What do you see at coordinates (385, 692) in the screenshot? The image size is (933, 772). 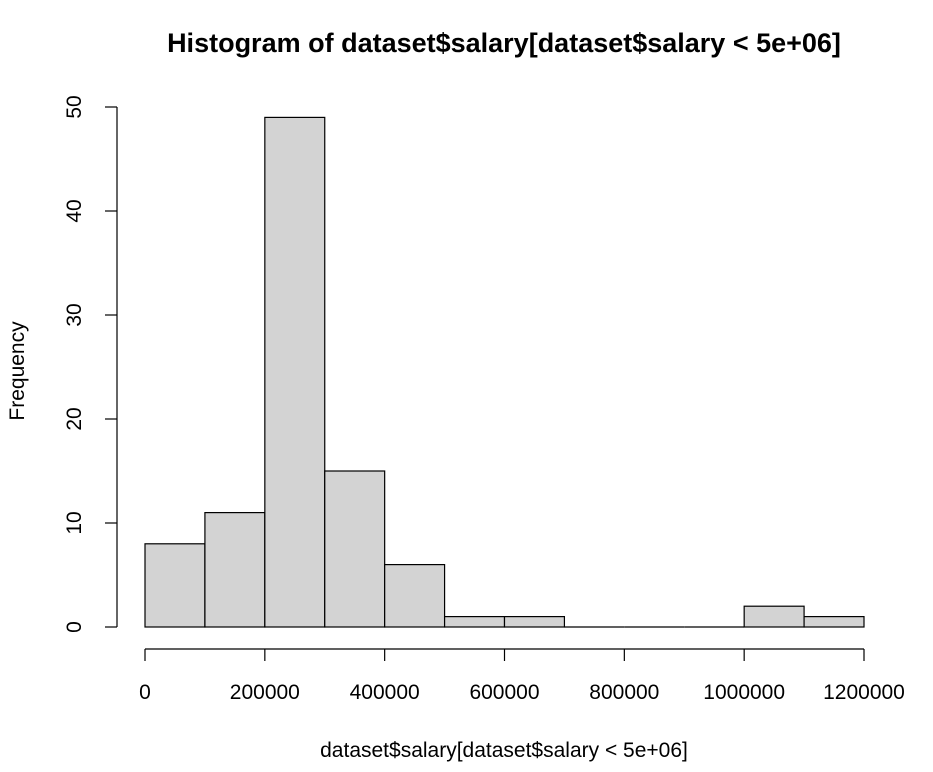 I see `x-tick-label: 400000` at bounding box center [385, 692].